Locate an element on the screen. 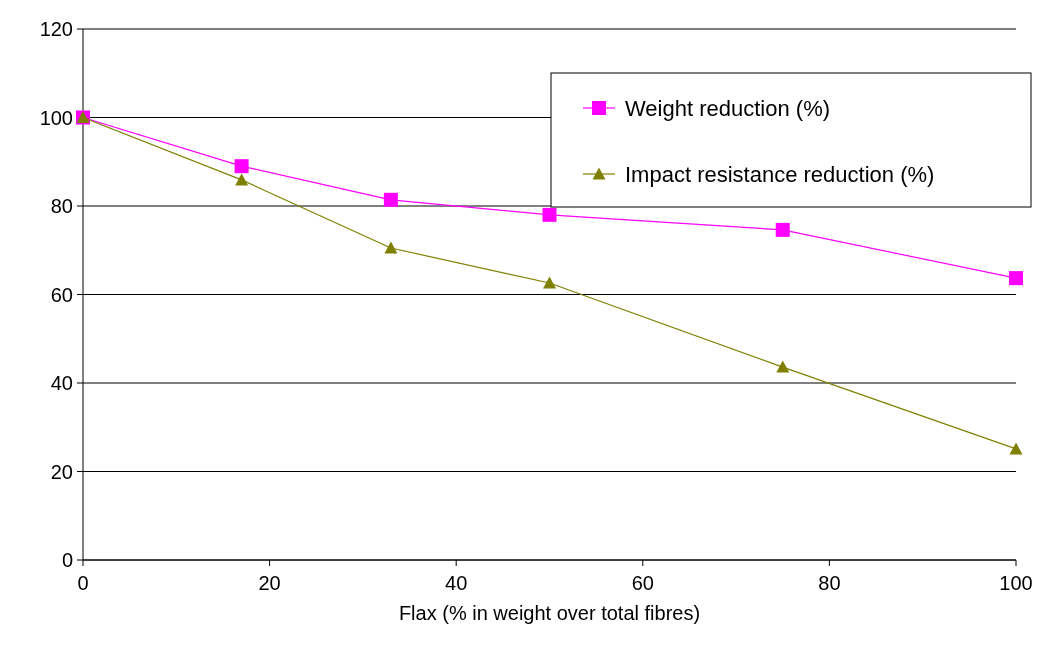  x-tick-label: 80 is located at coordinates (829, 583).